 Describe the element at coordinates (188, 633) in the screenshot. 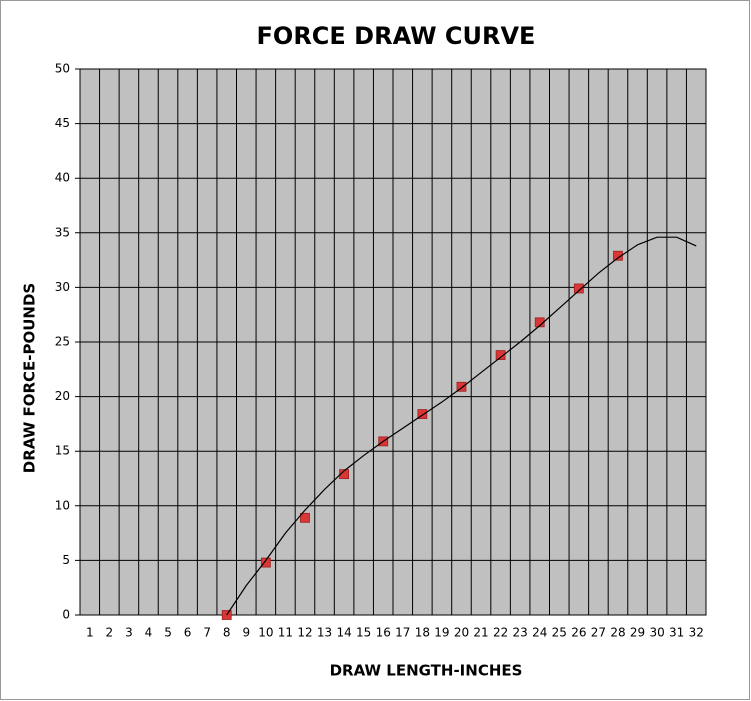

I see `x-tick-label: 6` at that location.